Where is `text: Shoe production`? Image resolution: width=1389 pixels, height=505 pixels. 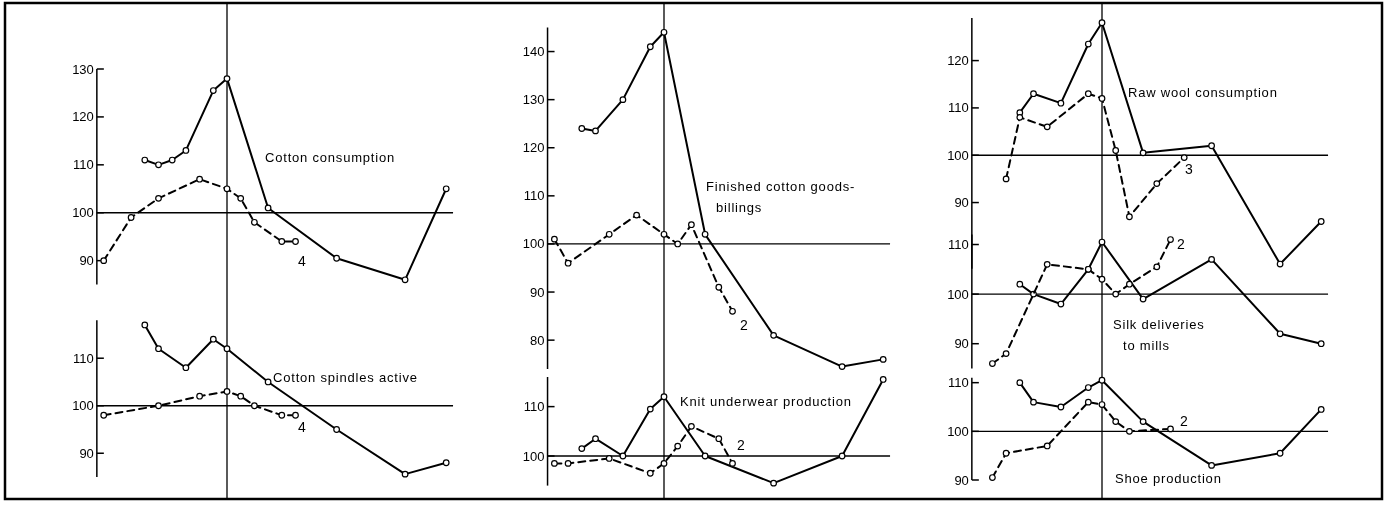 text: Shoe production is located at coordinates (1168, 478).